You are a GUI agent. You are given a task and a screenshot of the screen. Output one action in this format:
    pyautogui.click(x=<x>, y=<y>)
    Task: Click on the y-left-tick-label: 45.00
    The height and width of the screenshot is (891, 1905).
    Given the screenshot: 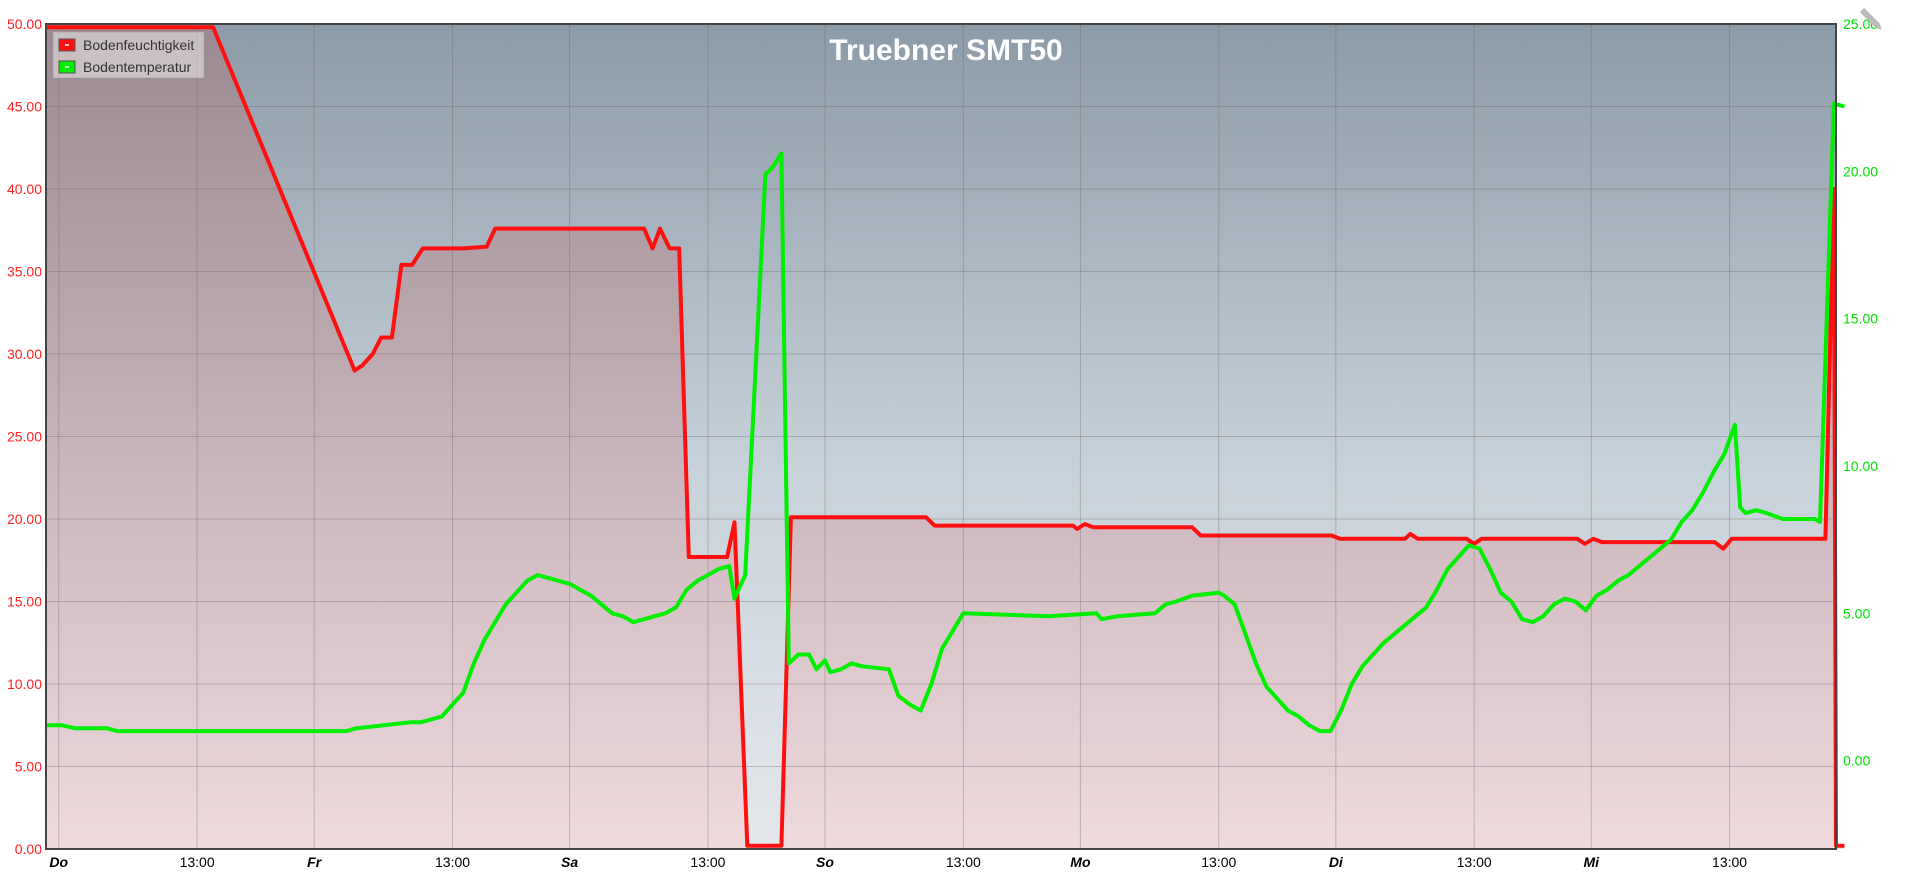 What is the action you would take?
    pyautogui.click(x=24, y=107)
    